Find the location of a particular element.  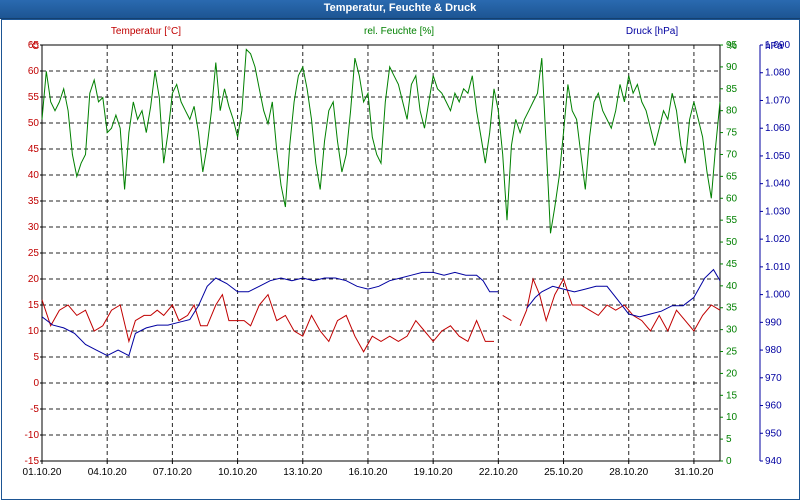

humidity-tick-label: 80 is located at coordinates (732, 111).